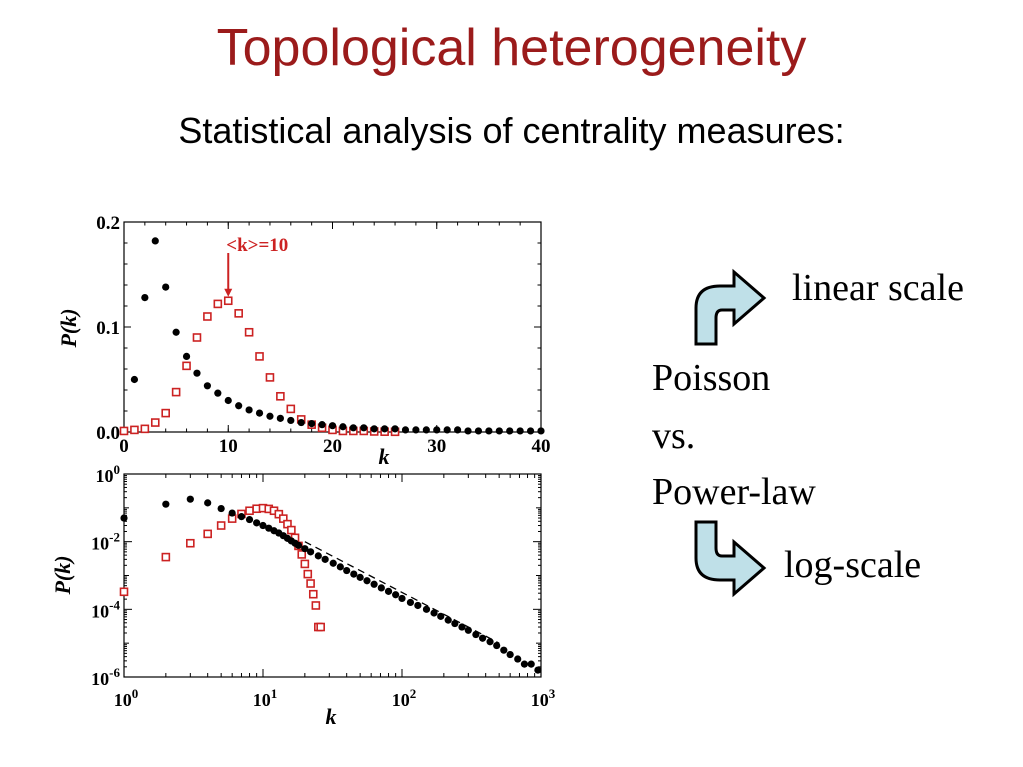 This screenshot has height=767, width=1023. Describe the element at coordinates (436, 446) in the screenshot. I see `x-tick-label: 30` at that location.